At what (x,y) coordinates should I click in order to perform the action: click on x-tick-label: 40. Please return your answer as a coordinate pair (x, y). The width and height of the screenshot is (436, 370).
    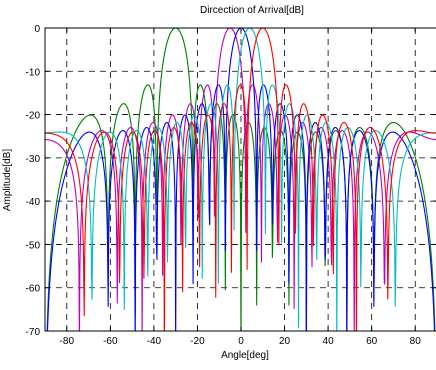
    Looking at the image, I should click on (329, 341).